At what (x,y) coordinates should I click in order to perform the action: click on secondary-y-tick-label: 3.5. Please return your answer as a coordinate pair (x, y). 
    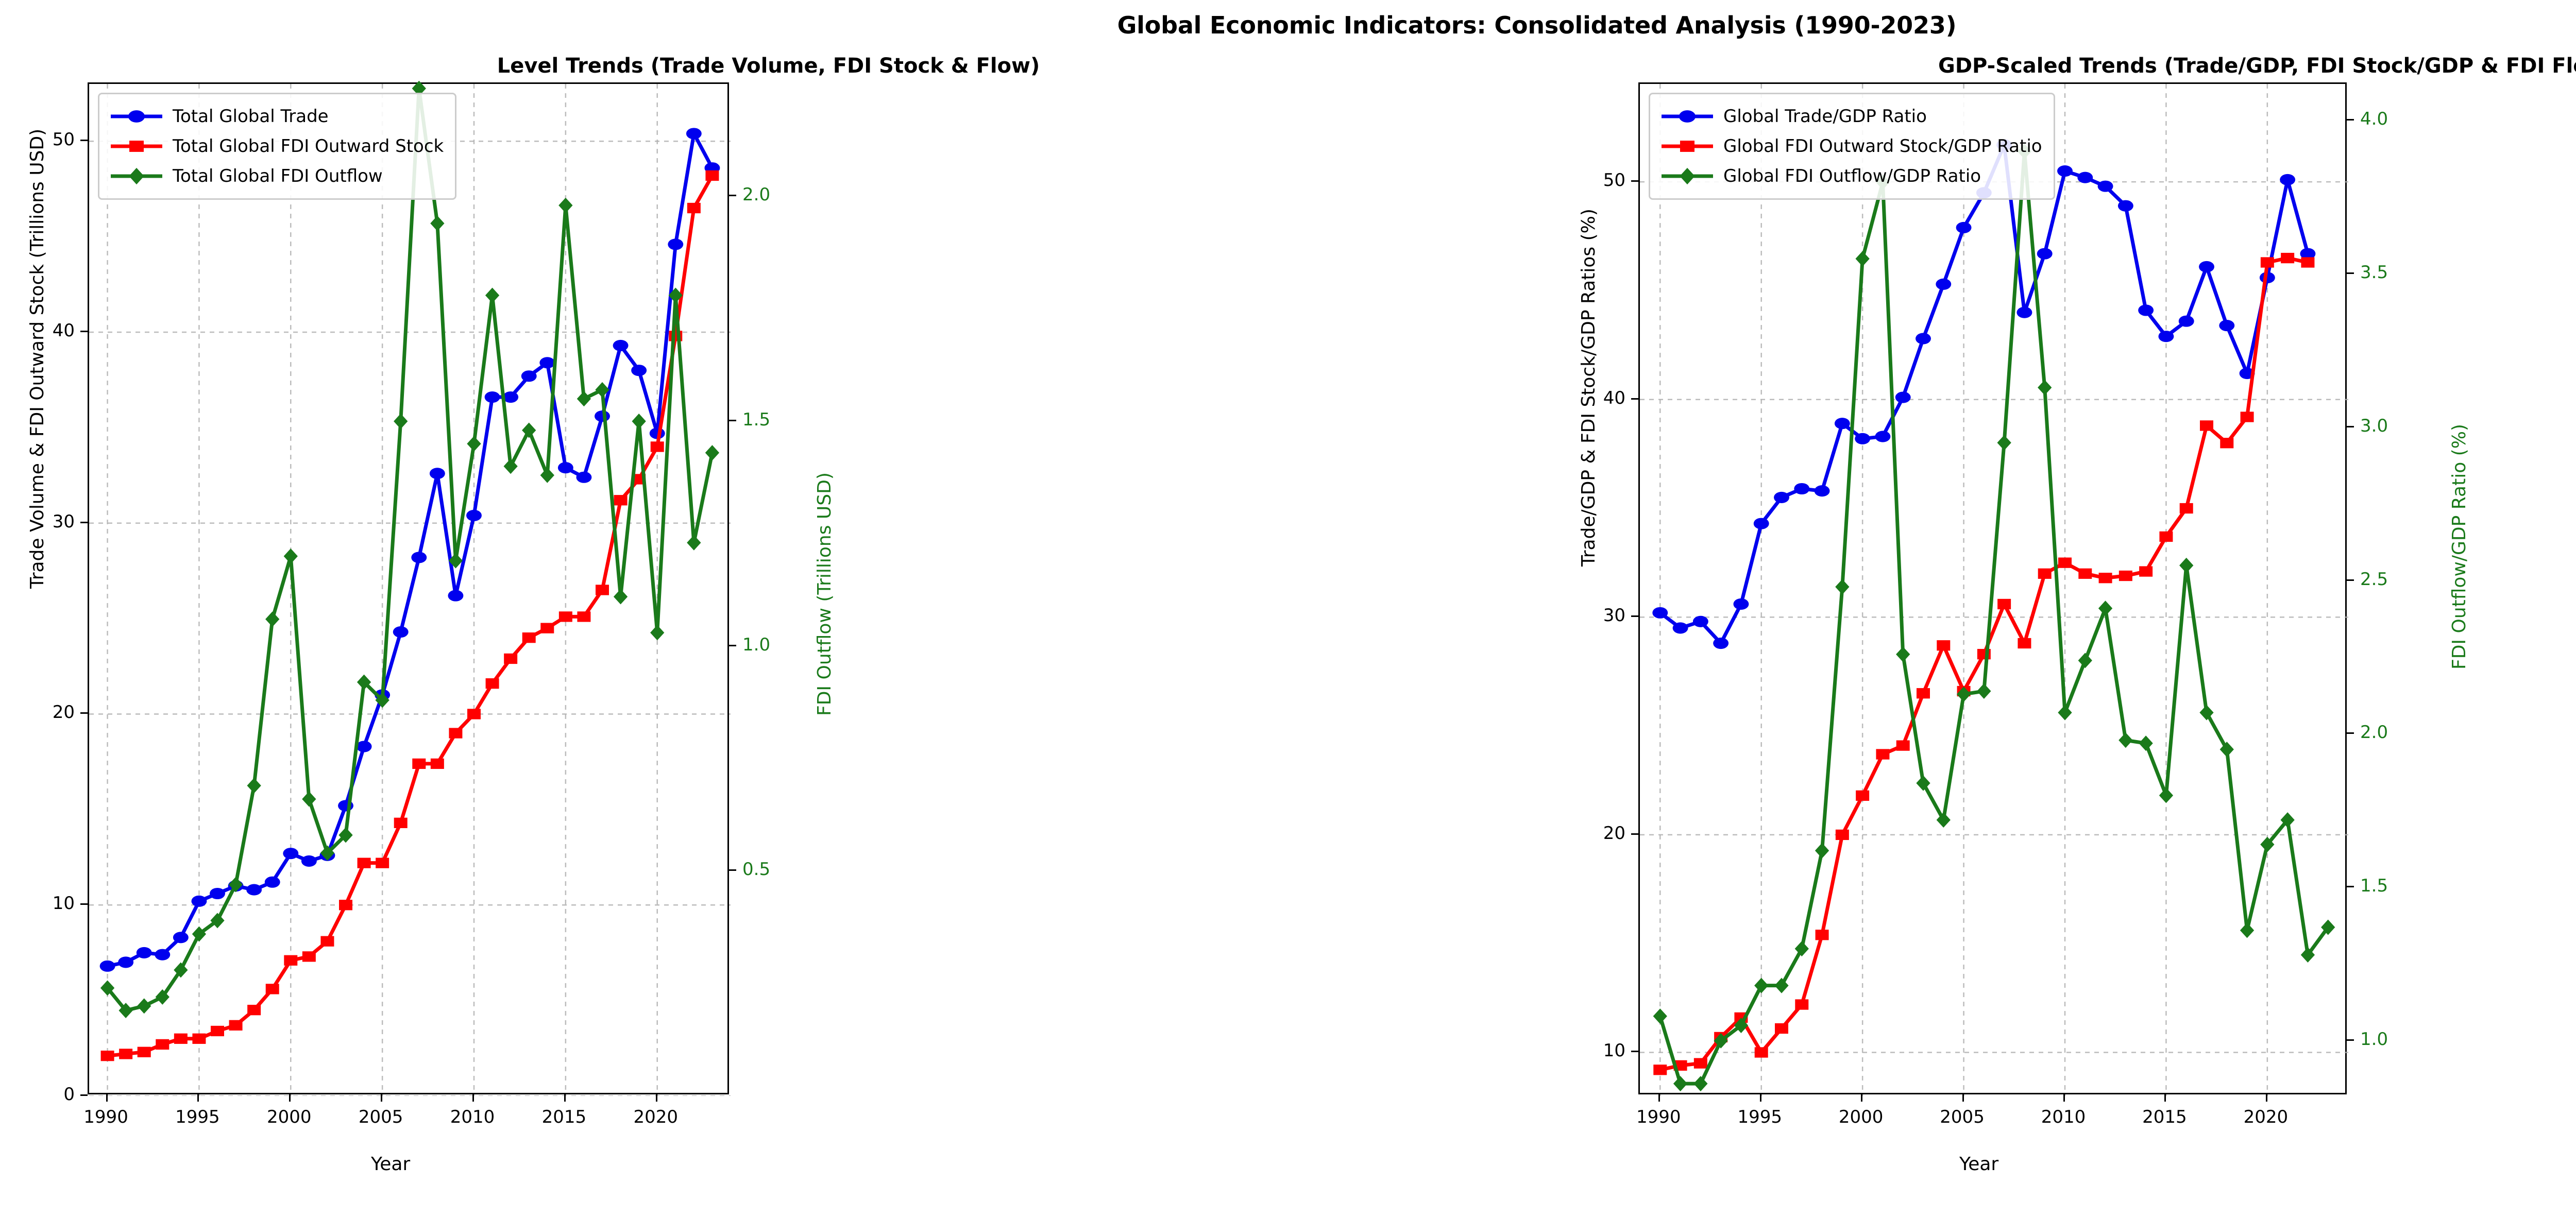
    Looking at the image, I should click on (2374, 272).